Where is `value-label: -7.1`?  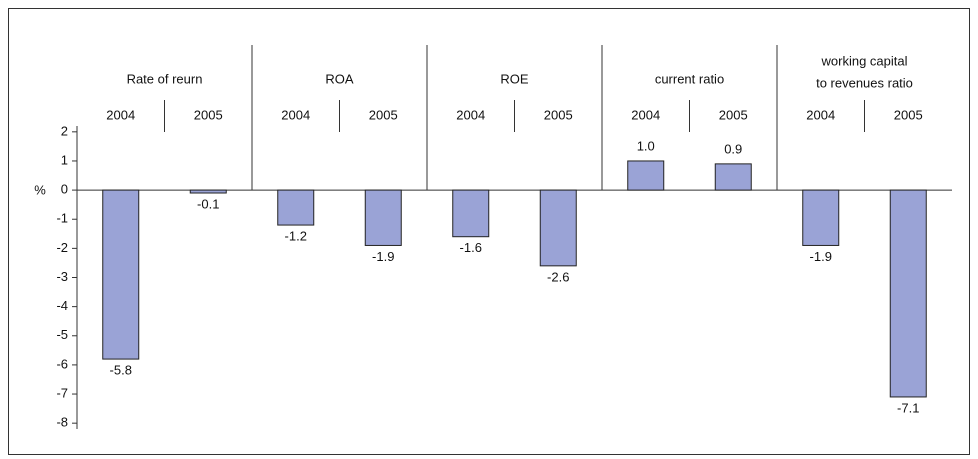 value-label: -7.1 is located at coordinates (908, 407).